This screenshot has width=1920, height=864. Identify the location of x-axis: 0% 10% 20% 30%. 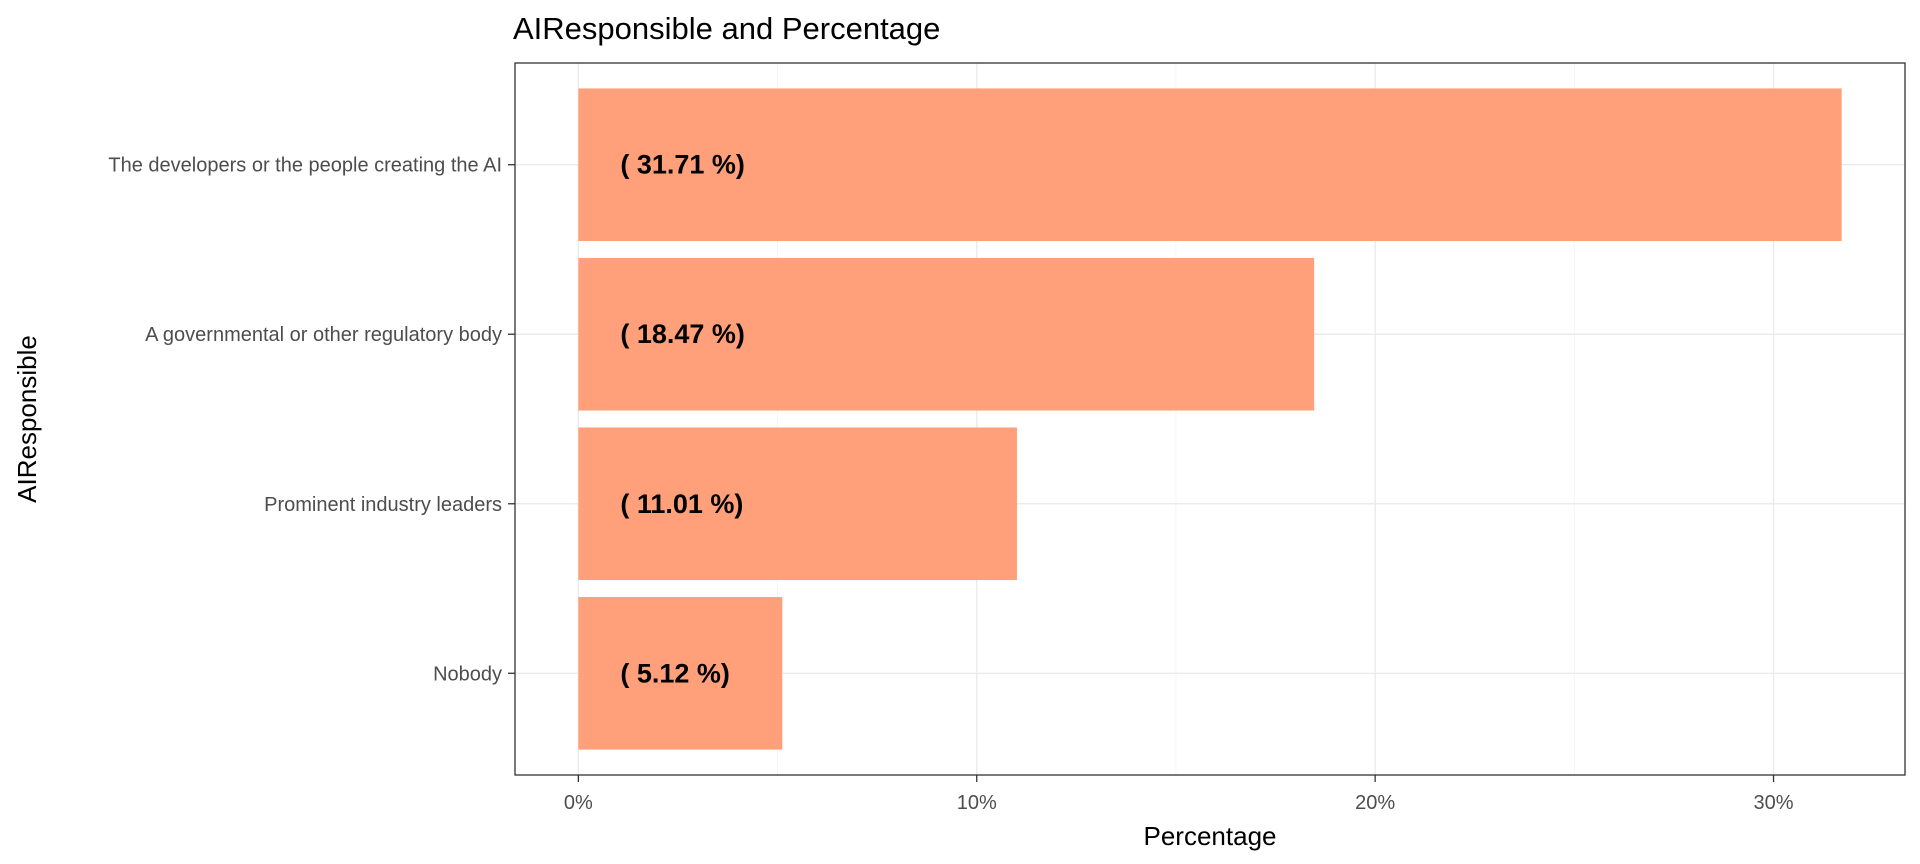
(1179, 794).